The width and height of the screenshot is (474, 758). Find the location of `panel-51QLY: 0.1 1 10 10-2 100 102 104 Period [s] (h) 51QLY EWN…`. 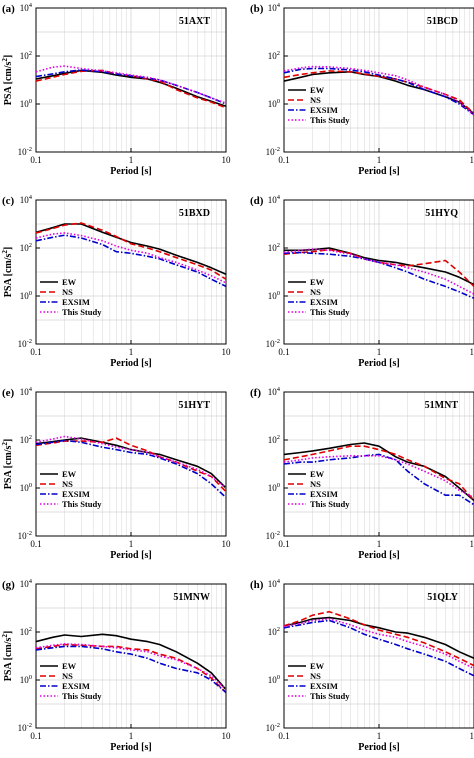

panel-51QLY: 0.1 1 10 10-2 100 102 104 Period [s] (h) 51QLY EWN… is located at coordinates (362, 665).